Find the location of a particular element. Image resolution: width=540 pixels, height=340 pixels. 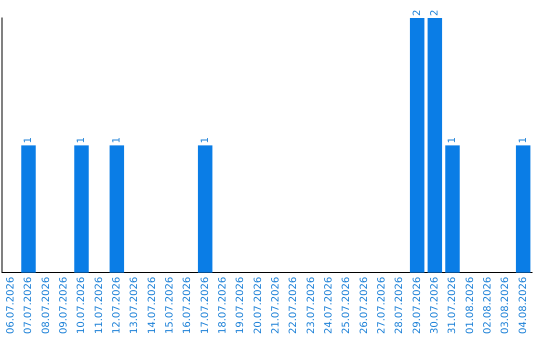

x-tick-label: 10.07.2026 is located at coordinates (82, 305).